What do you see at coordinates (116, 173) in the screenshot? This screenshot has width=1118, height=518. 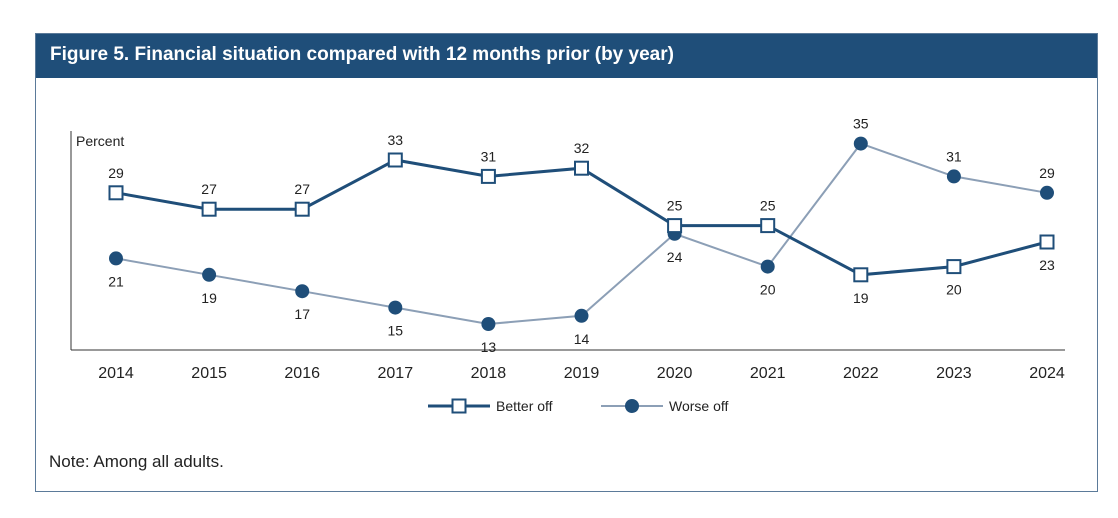 I see `data-label-better-off: 29` at bounding box center [116, 173].